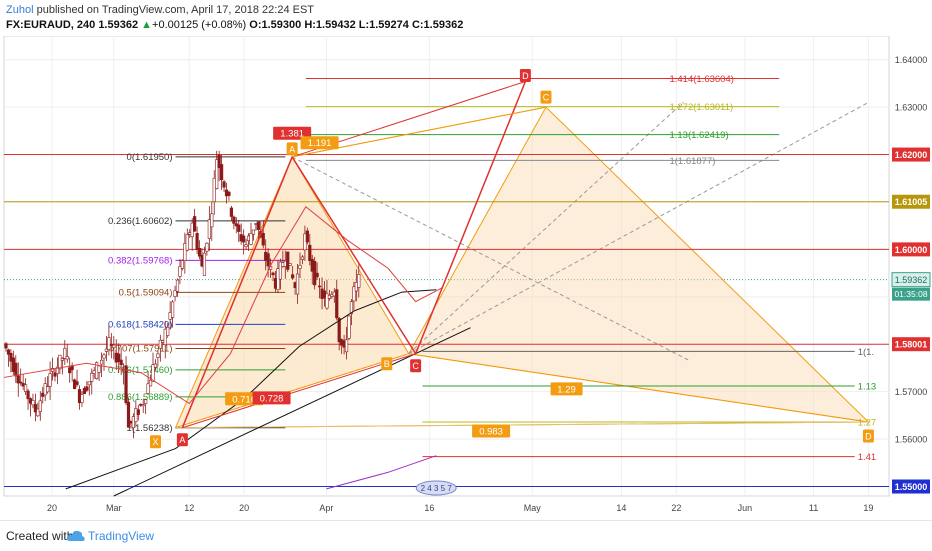  What do you see at coordinates (813, 508) in the screenshot?
I see `time-tick-label: 11` at bounding box center [813, 508].